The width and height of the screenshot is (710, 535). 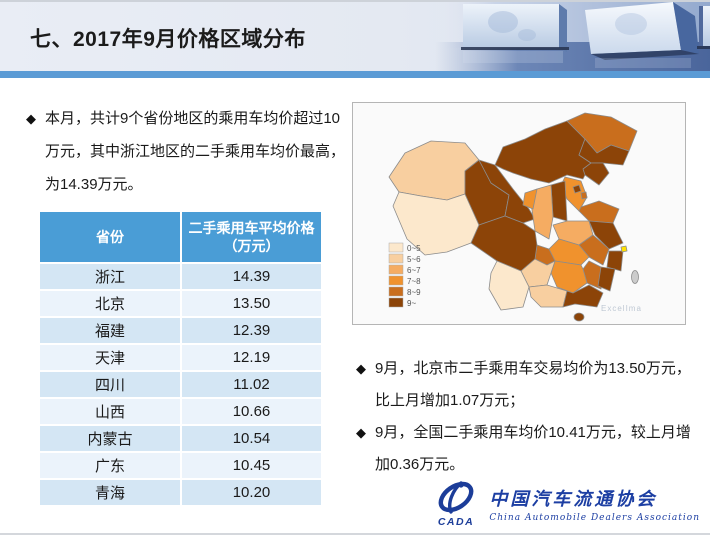 What do you see at coordinates (642, 35) in the screenshot?
I see `cube-center` at bounding box center [642, 35].